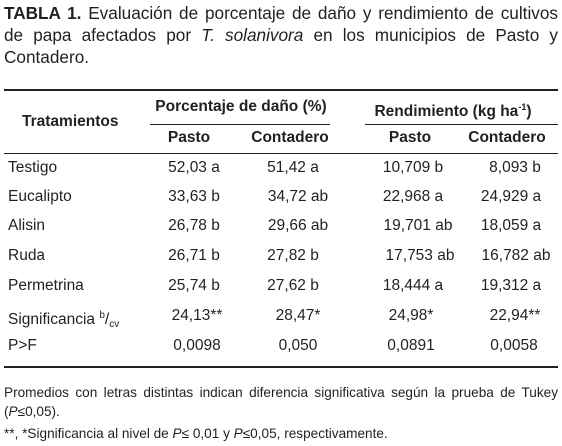 The image size is (562, 446). I want to click on row-label-eucalipto: Eucalipto, so click(40, 196).